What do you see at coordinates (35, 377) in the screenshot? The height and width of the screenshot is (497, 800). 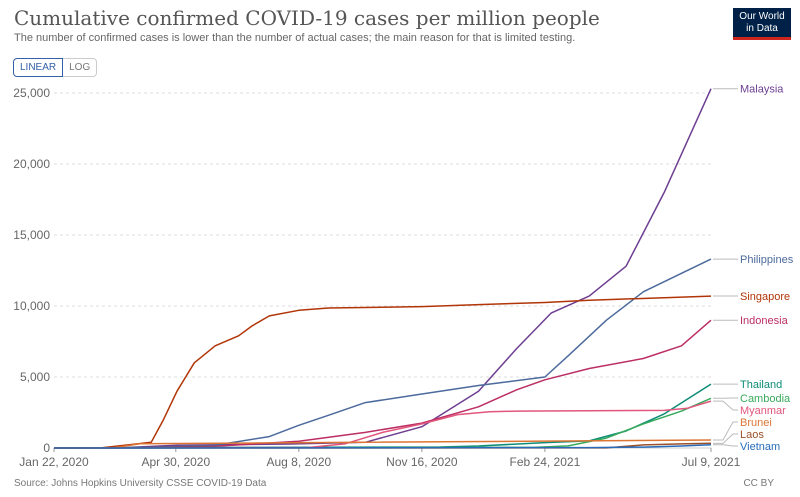 I see `y-tick-label: 5,000` at bounding box center [35, 377].